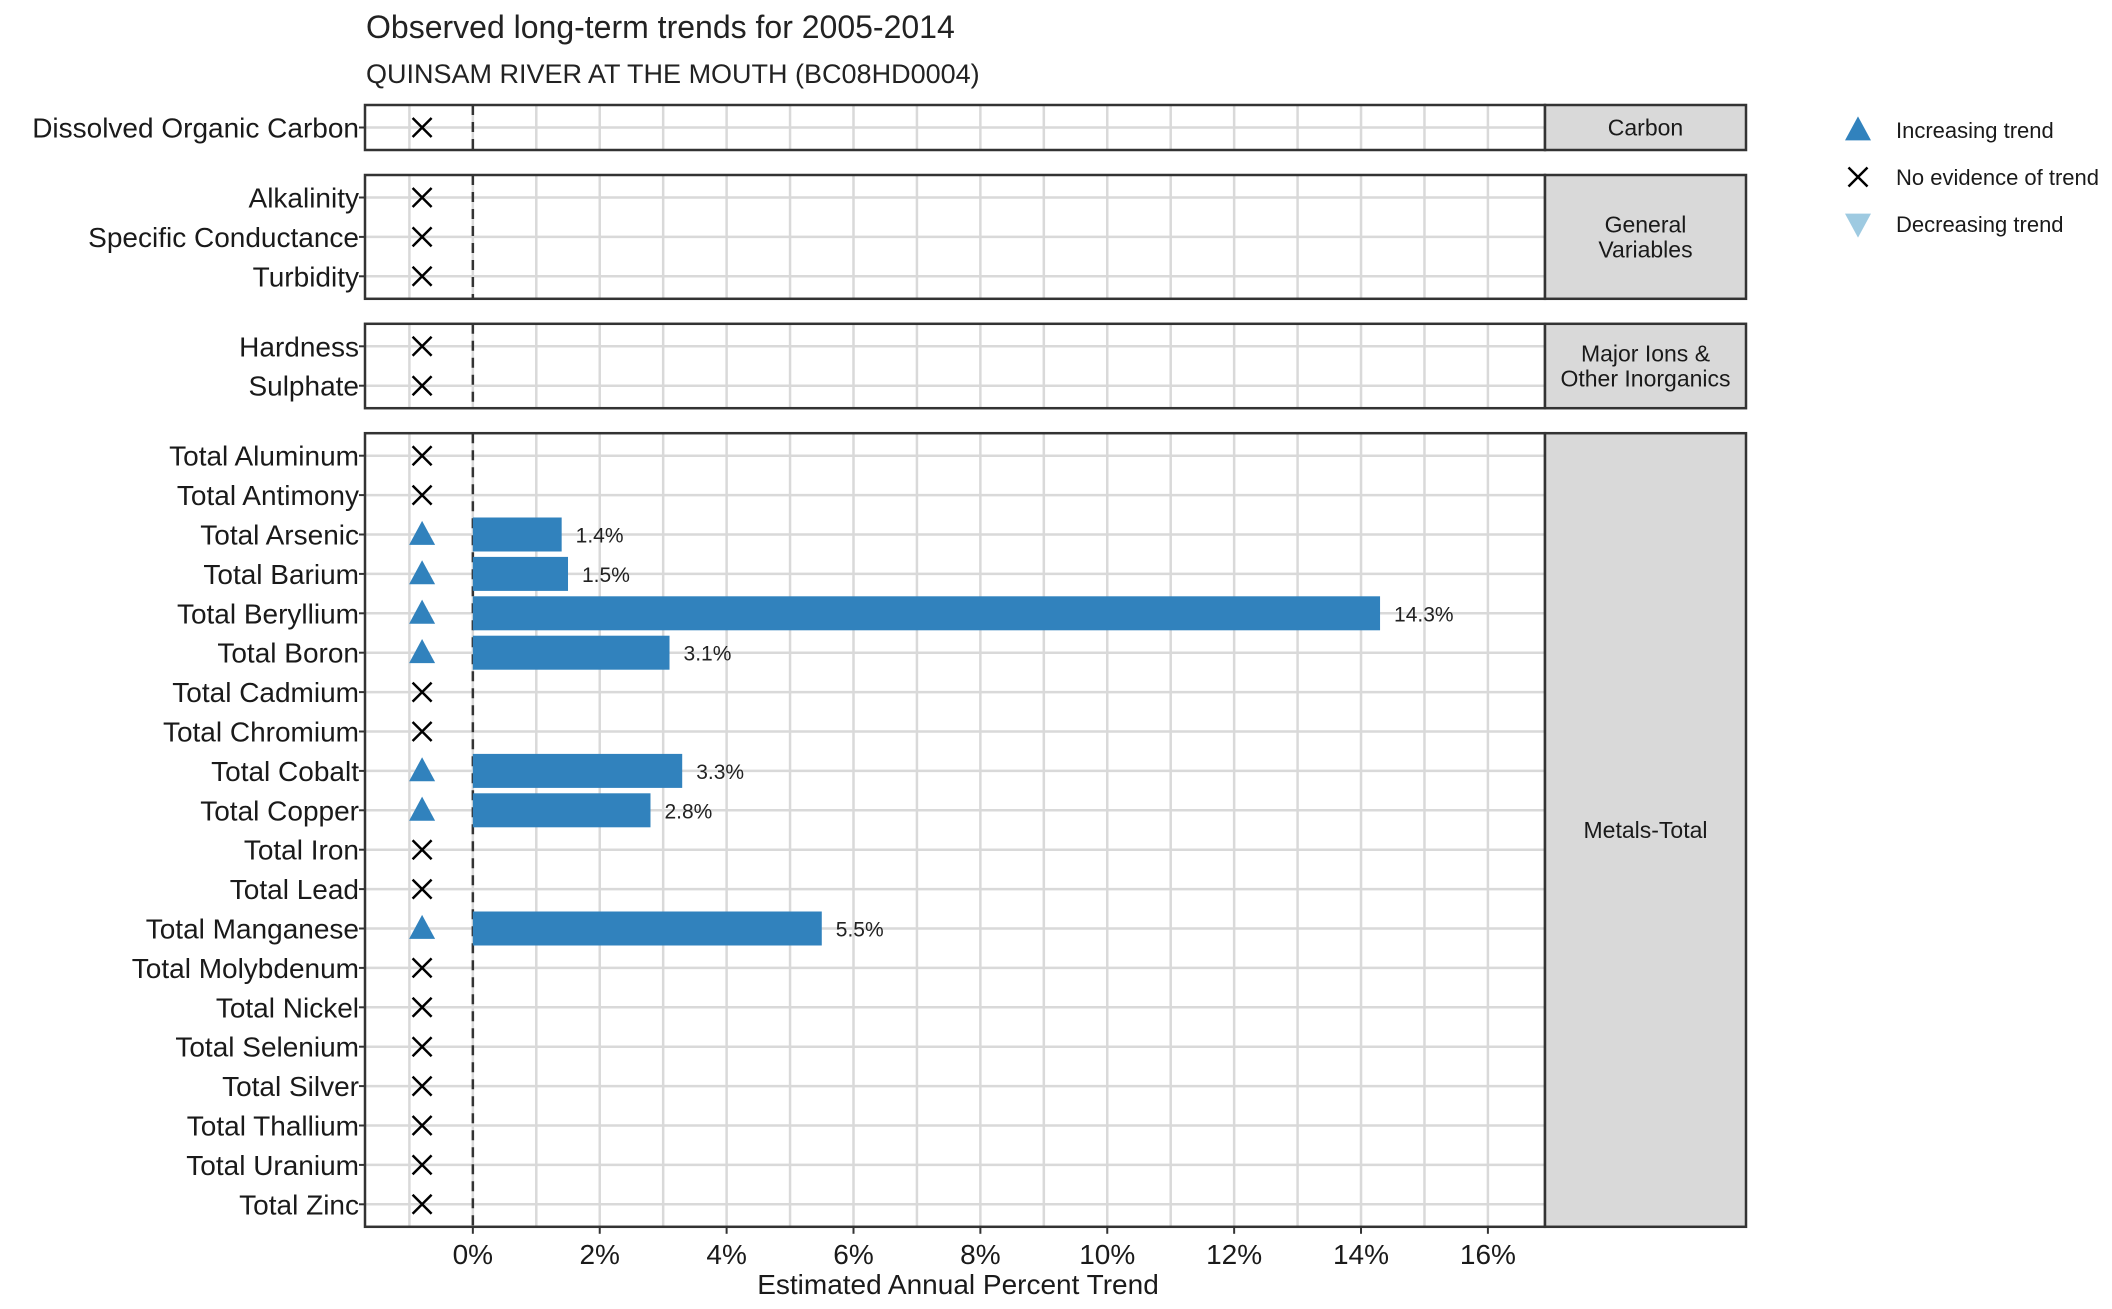 The height and width of the screenshot is (1309, 2112). I want to click on y-tick-label: Dissolved Organic Carbon, so click(195, 128).